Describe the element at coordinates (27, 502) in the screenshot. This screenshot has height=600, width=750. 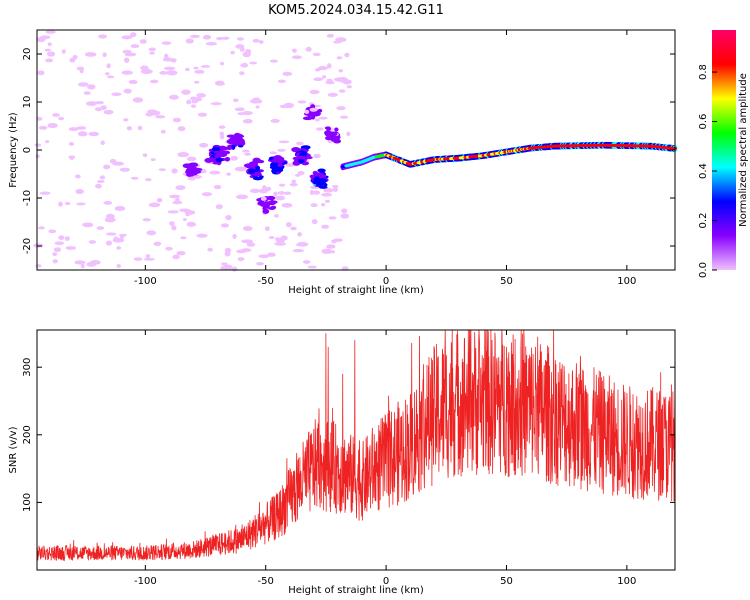
I see `y-tick-label: 100` at that location.